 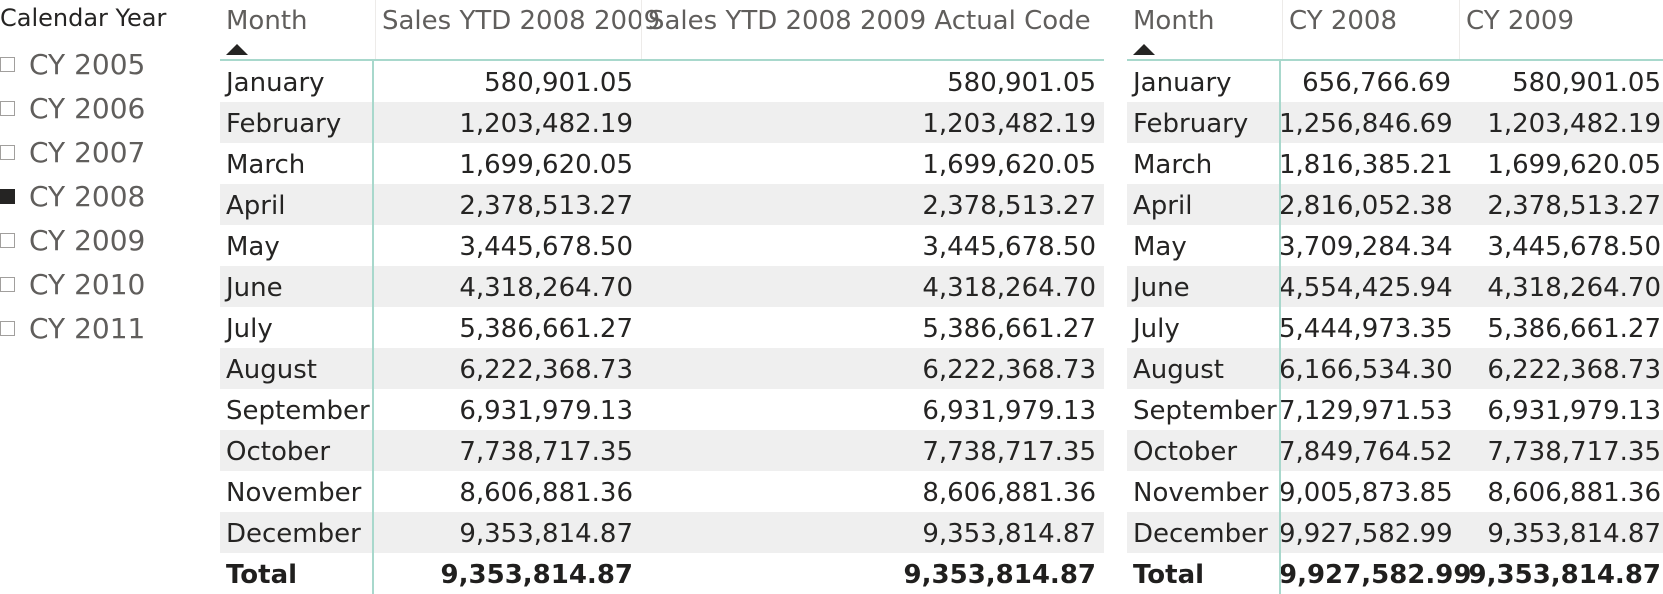 I want to click on table-row: January 580,901.05 580,901.05, so click(x=662, y=81).